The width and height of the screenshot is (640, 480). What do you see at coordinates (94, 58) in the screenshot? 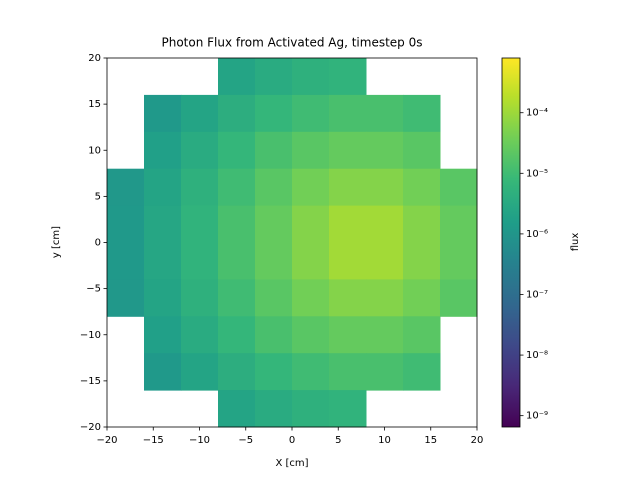
I see `y-tick-label: 20` at bounding box center [94, 58].